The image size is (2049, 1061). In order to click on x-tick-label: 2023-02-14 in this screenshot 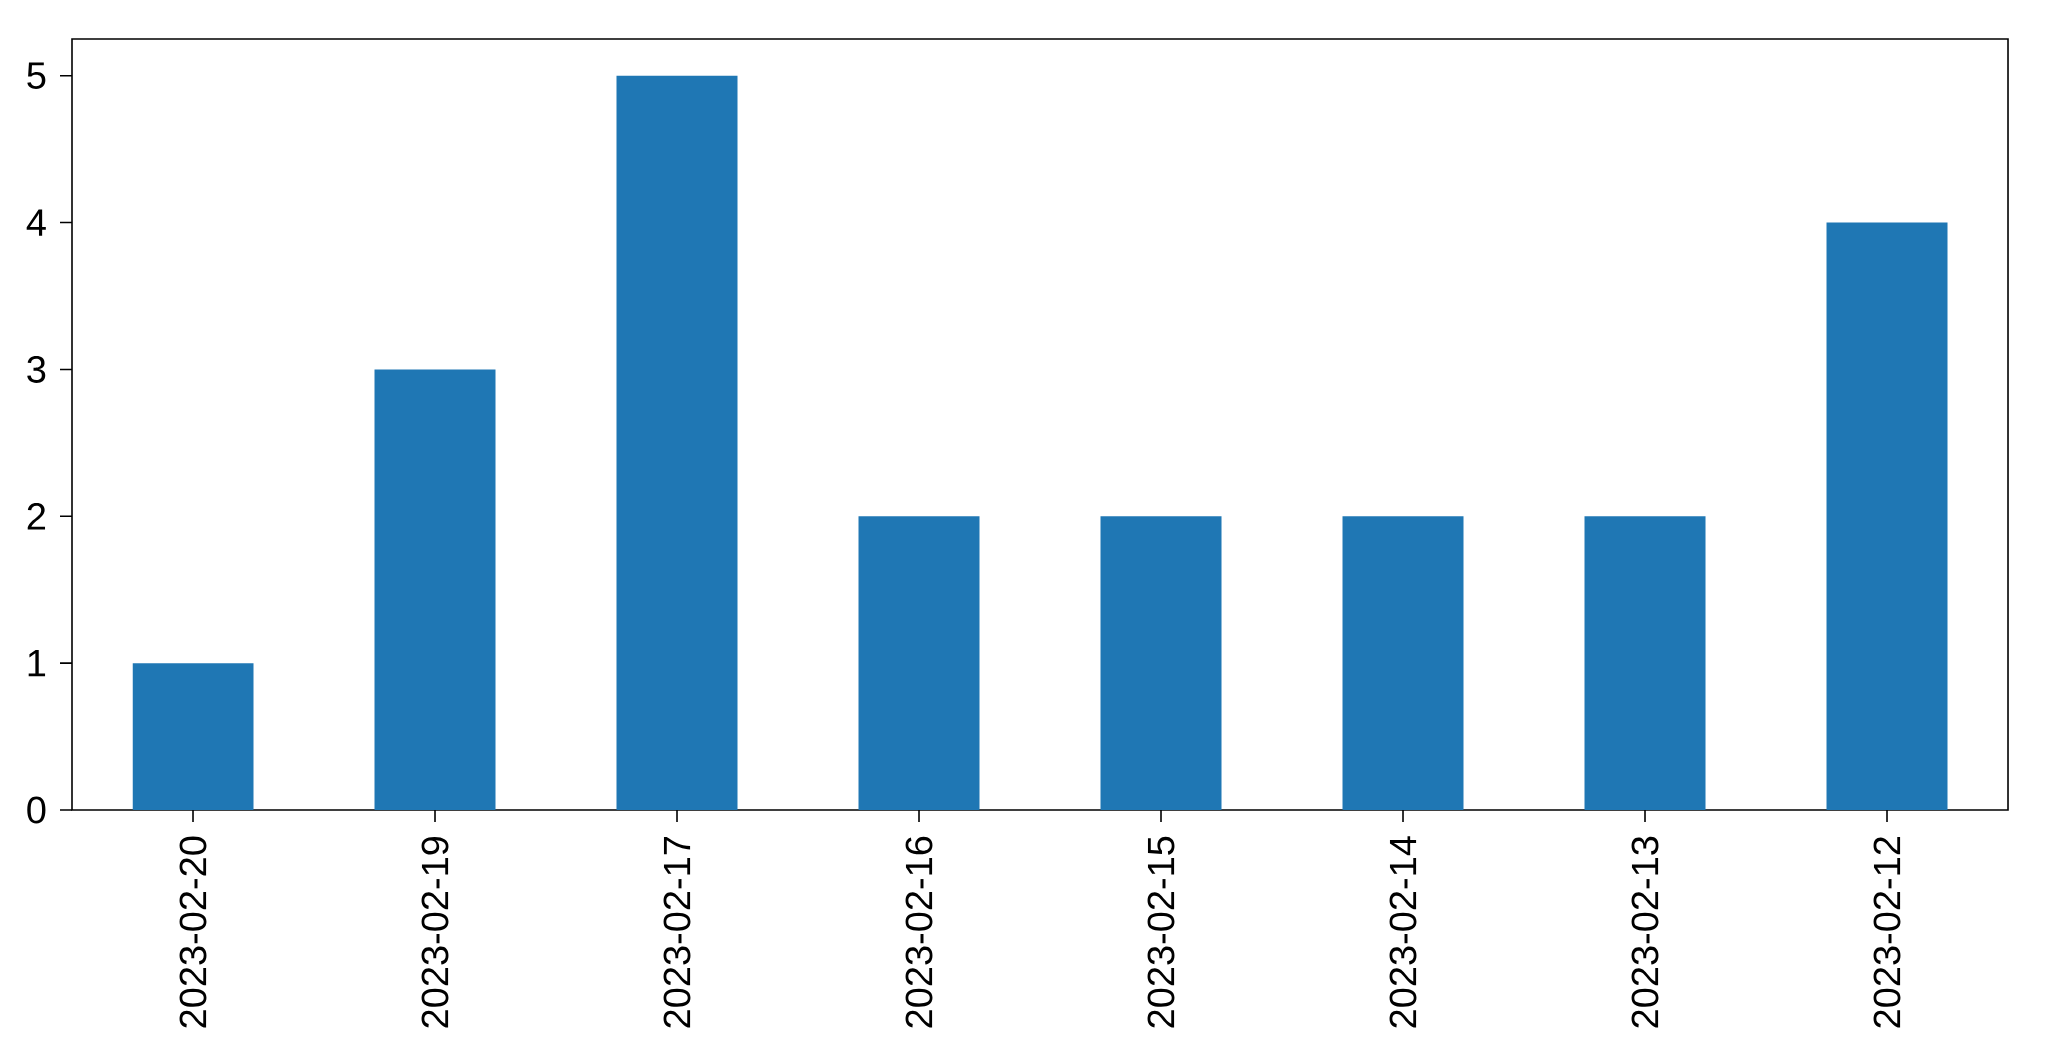, I will do `click(1403, 932)`.